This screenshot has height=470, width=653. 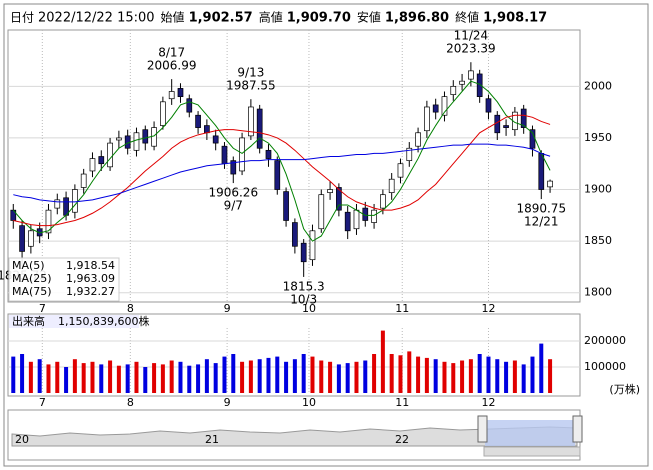 I want to click on x-tick-label: 8, so click(x=130, y=402).